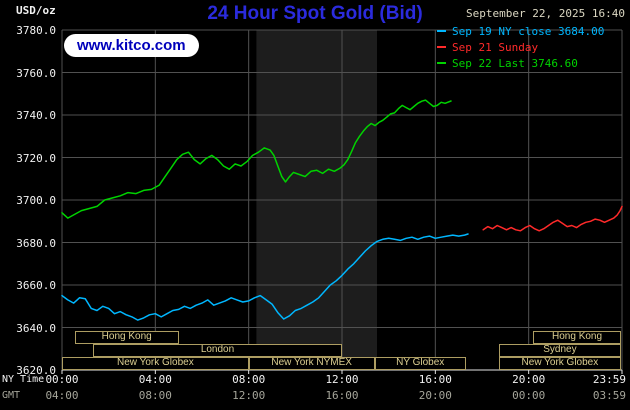  Describe the element at coordinates (265, 277) in the screenshot. I see `price-line-sep19` at that location.